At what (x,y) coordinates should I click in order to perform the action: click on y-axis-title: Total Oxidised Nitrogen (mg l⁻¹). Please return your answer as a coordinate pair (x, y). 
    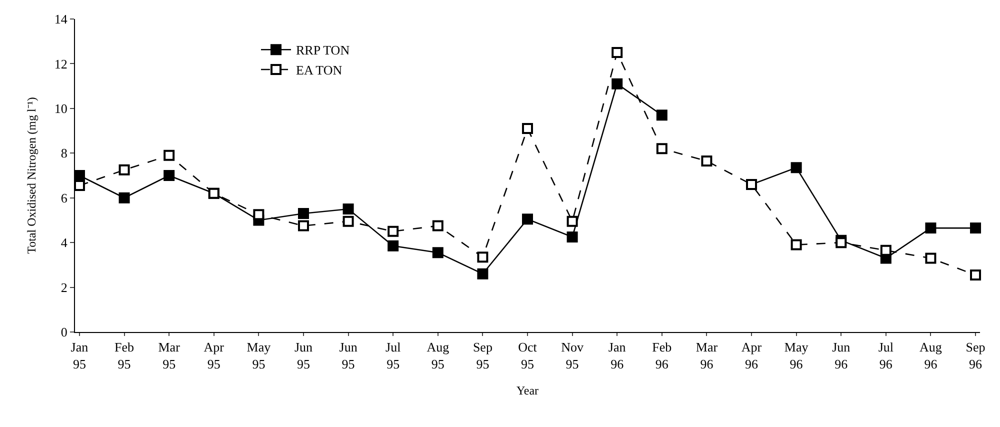
    Looking at the image, I should click on (31, 175).